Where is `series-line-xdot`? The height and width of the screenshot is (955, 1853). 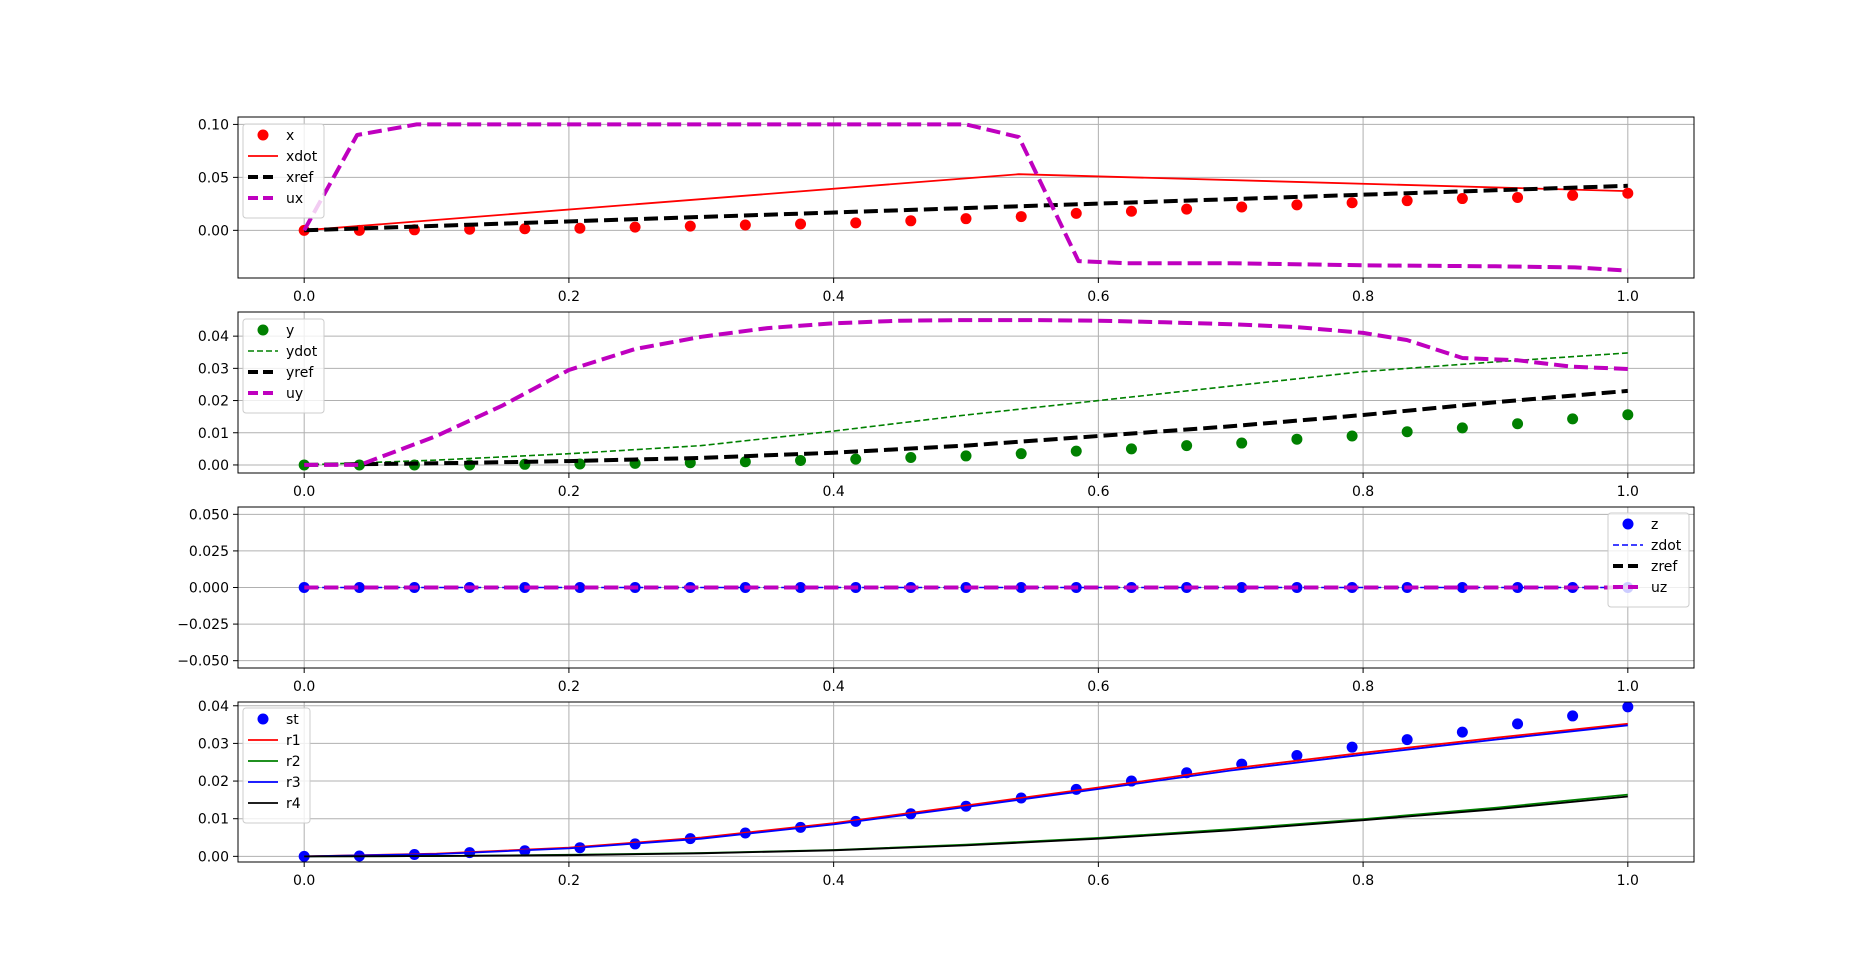 series-line-xdot is located at coordinates (966, 202).